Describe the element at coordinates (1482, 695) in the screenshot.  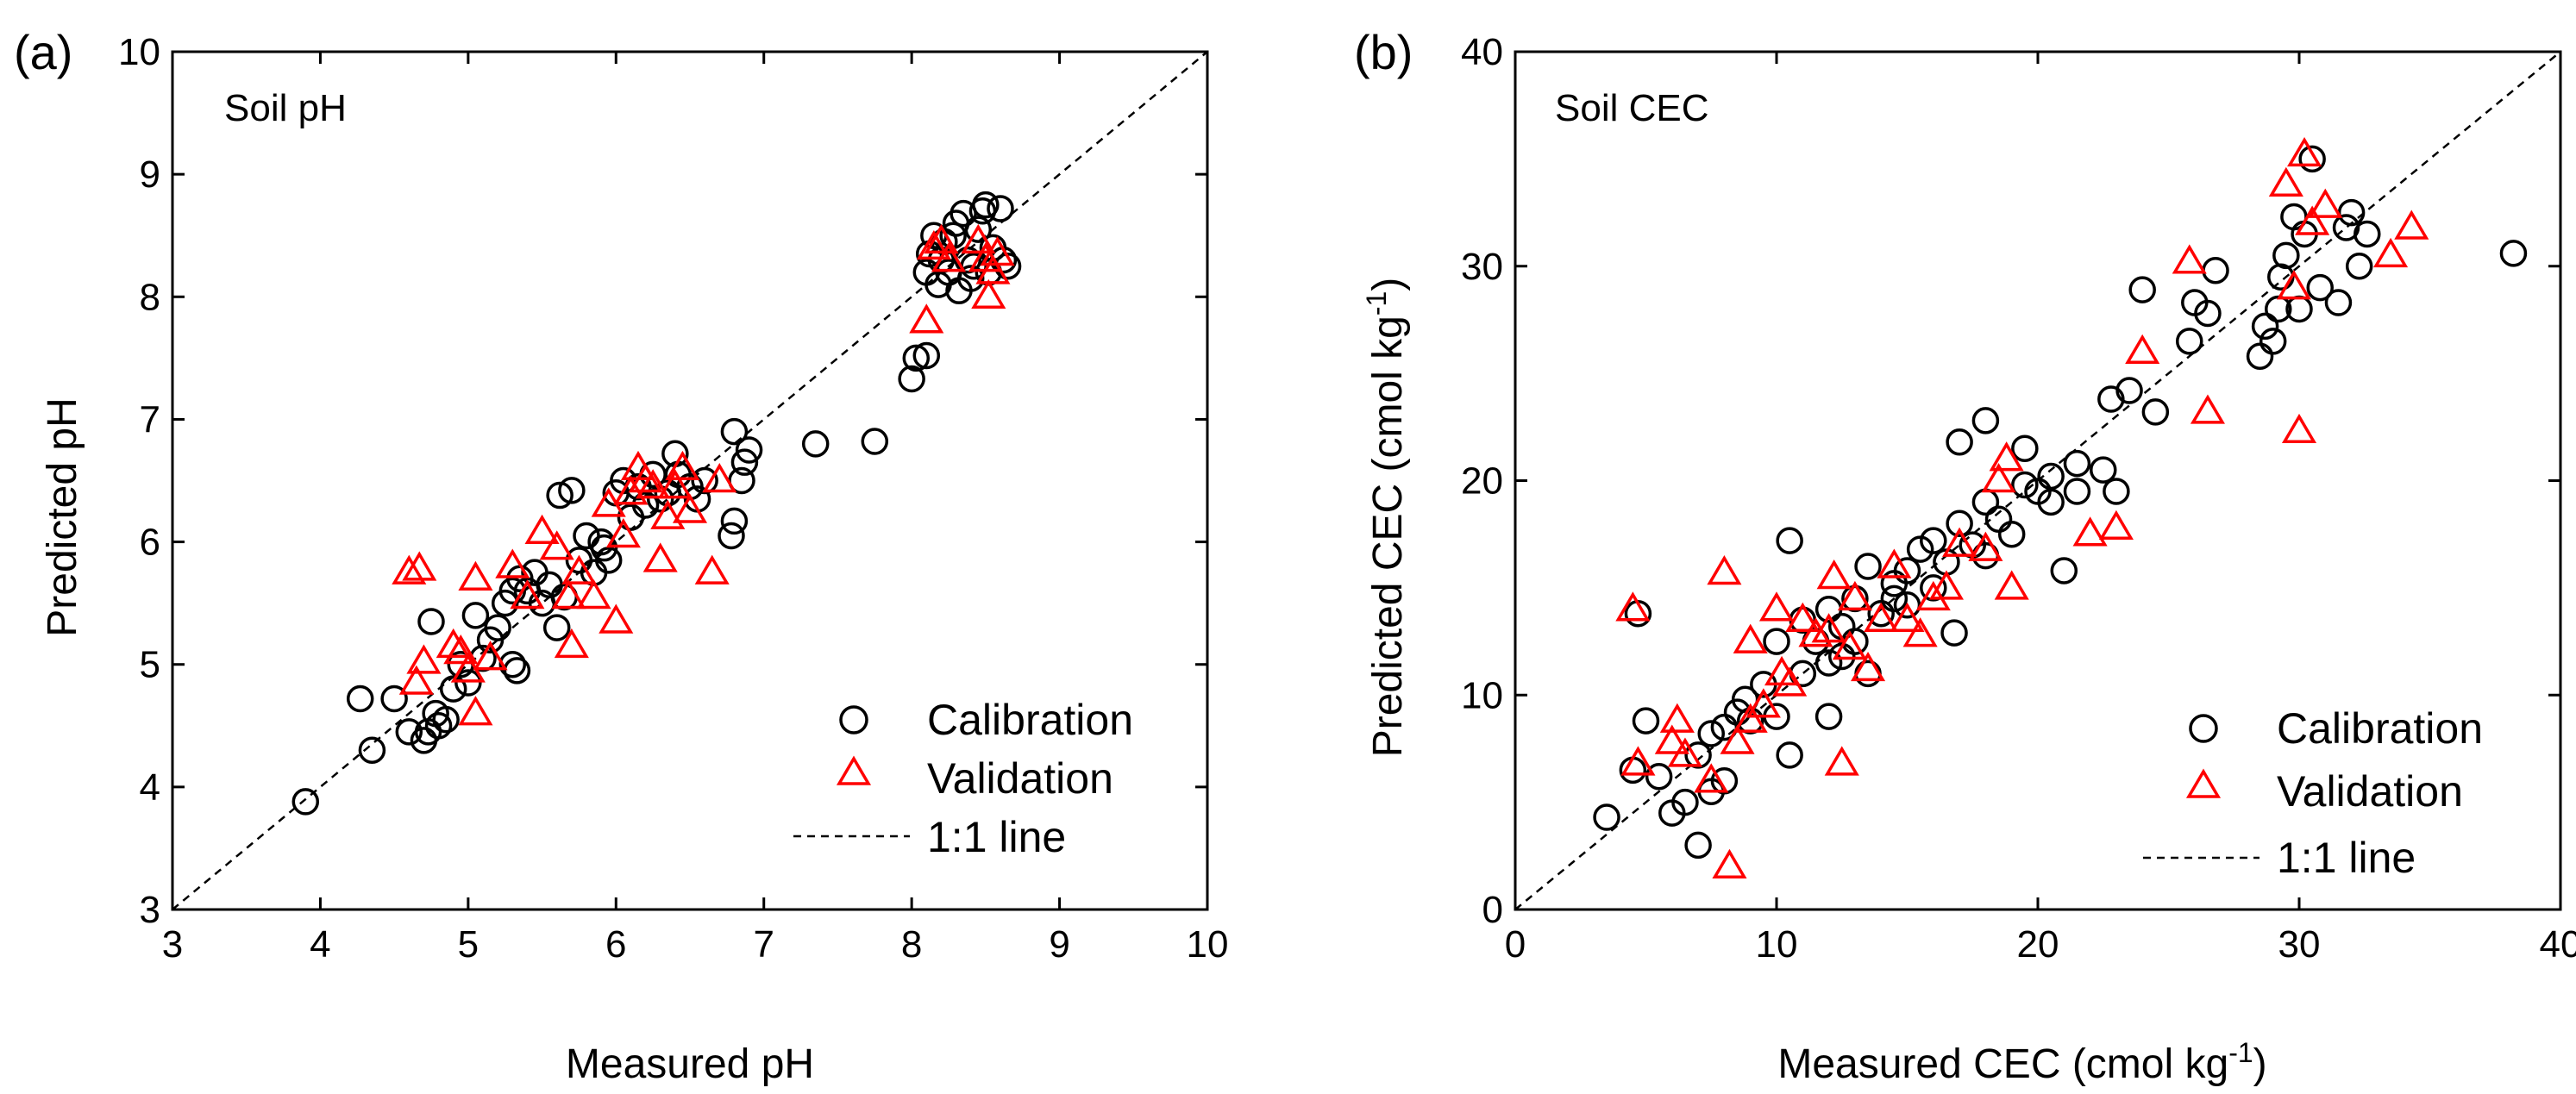
I see `y-tick-label-b-1: 10` at that location.